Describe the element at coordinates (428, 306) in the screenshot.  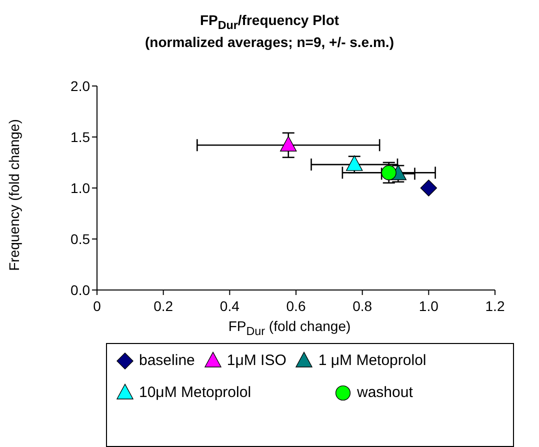
I see `x-tick-label: 1.0` at that location.